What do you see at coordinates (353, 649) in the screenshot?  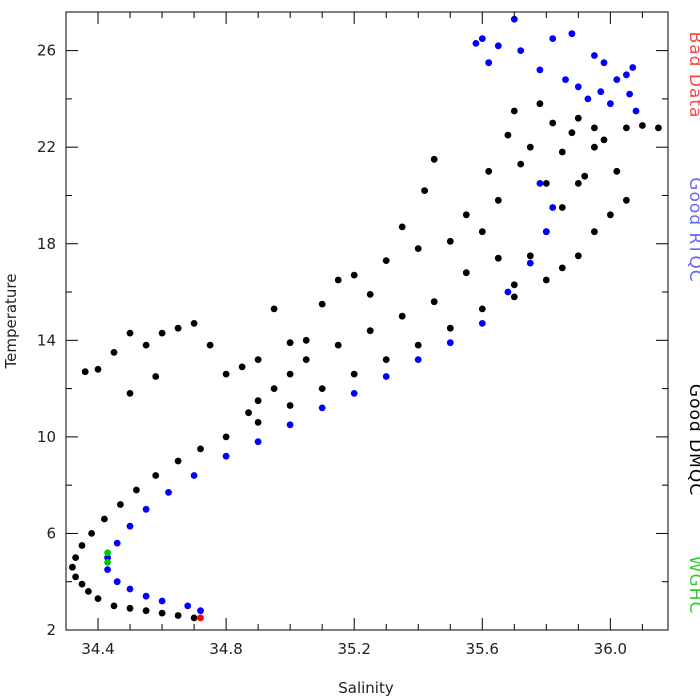 I see `x-tick-label: 35.2` at bounding box center [353, 649].